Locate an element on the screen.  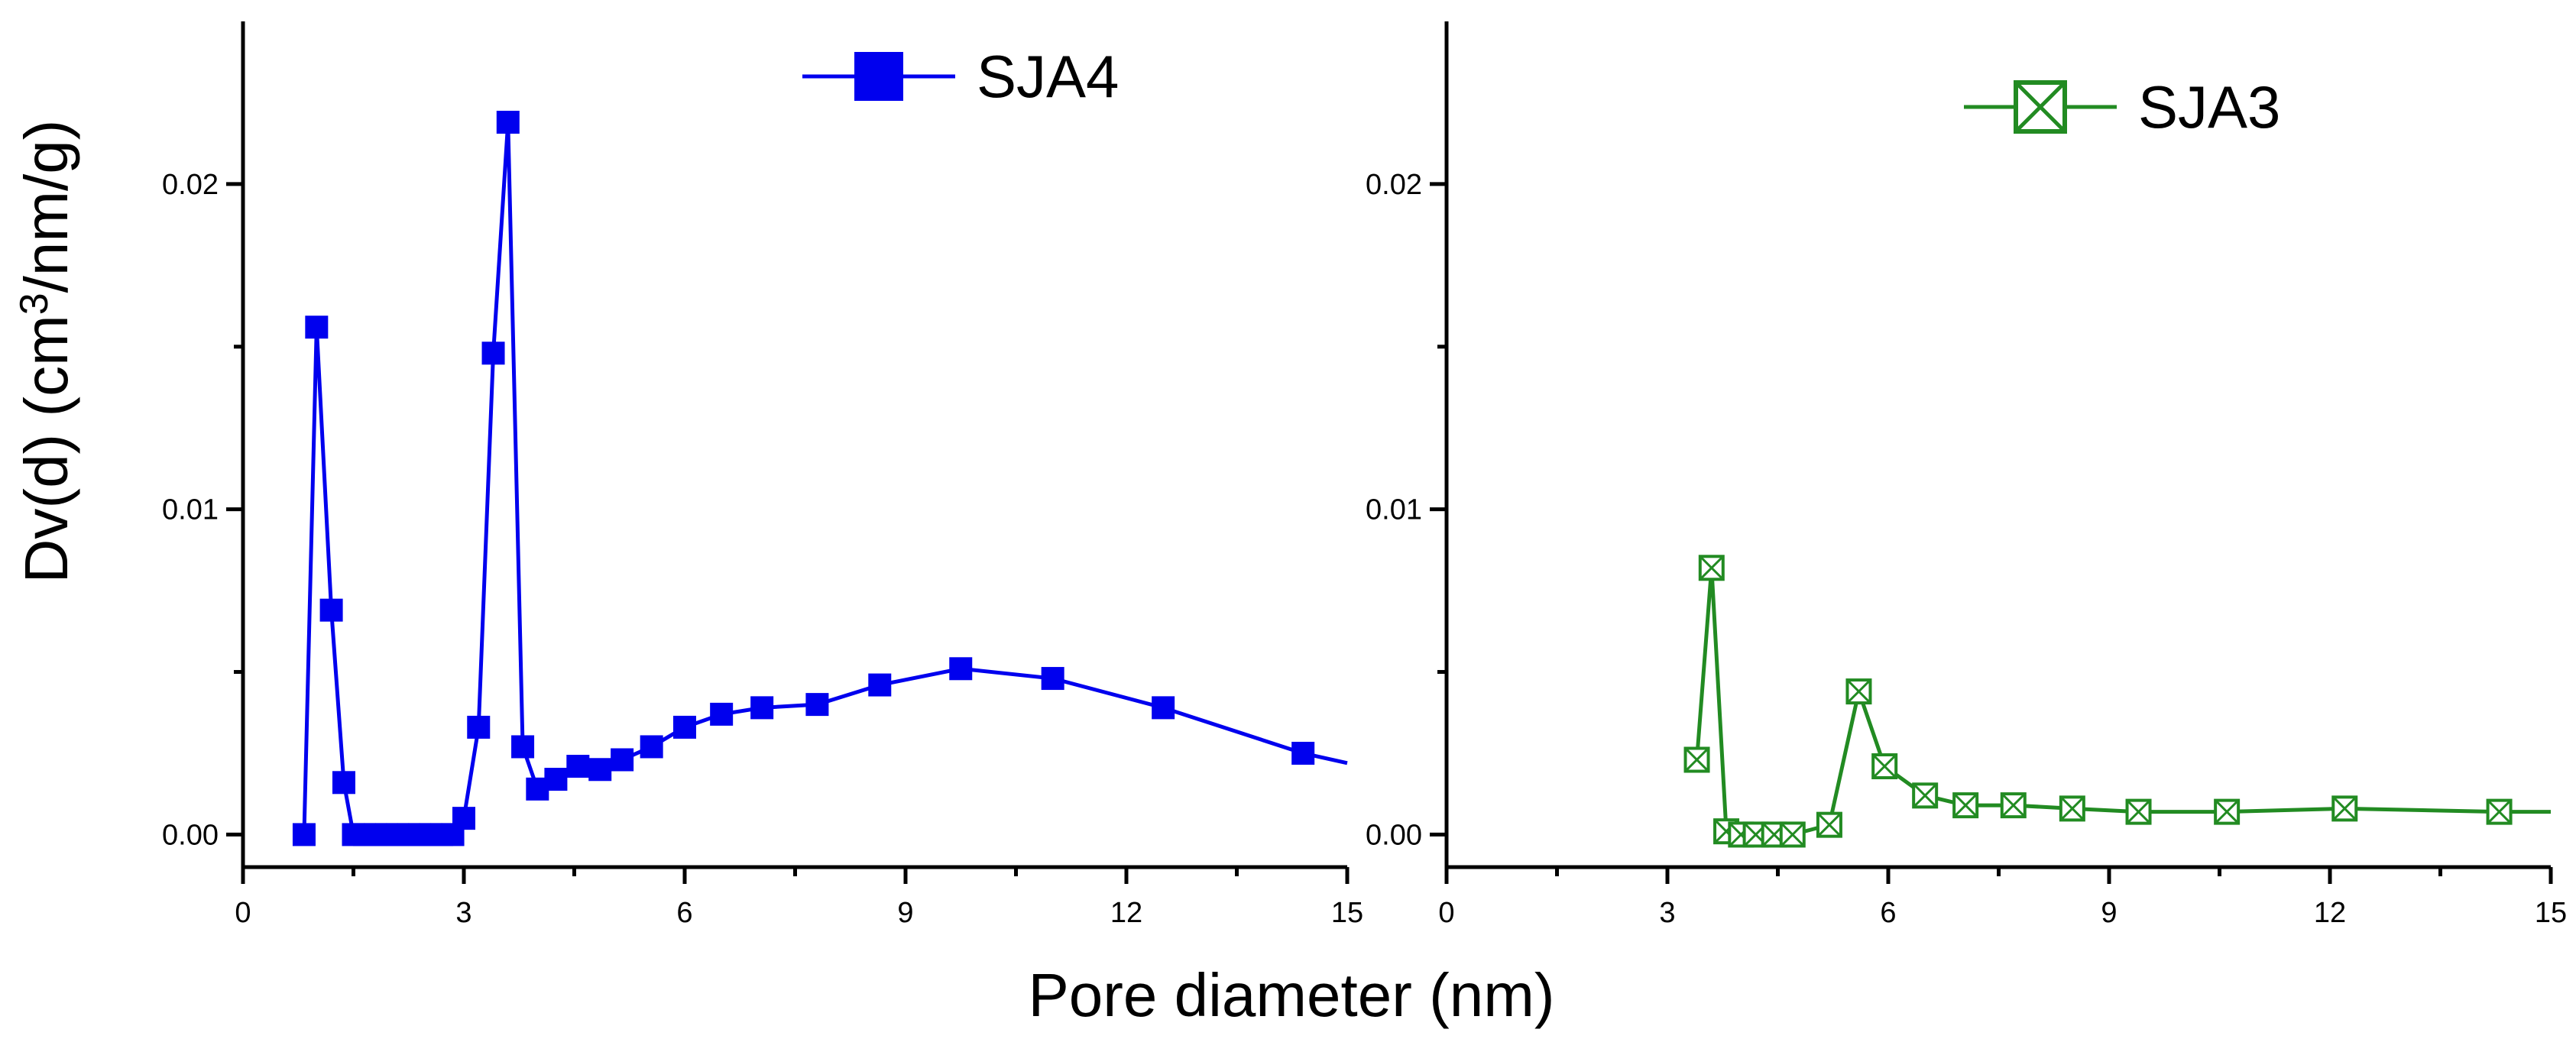
legend-label: SJA3 is located at coordinates (2209, 107).